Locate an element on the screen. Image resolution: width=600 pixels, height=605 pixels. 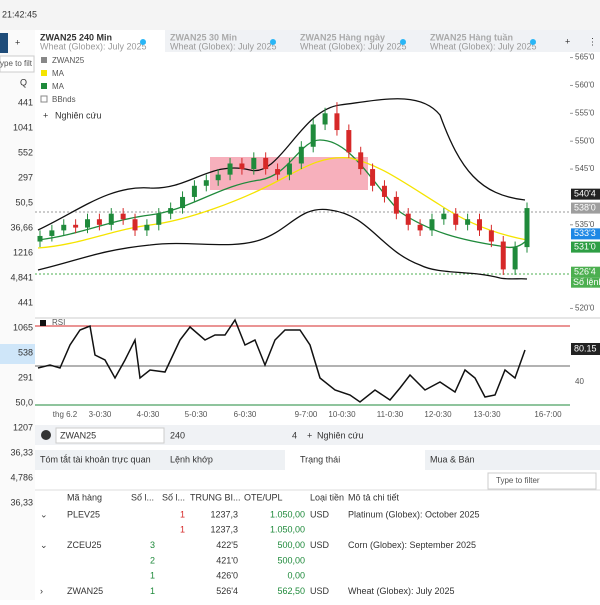
legend-swatch is located at coordinates (44, 60).